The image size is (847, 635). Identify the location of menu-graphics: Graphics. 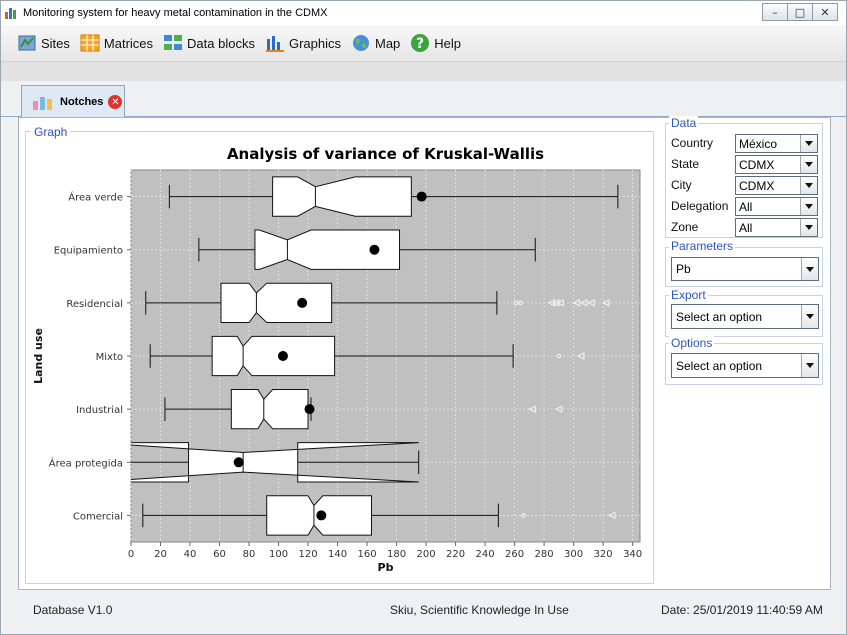
(303, 43).